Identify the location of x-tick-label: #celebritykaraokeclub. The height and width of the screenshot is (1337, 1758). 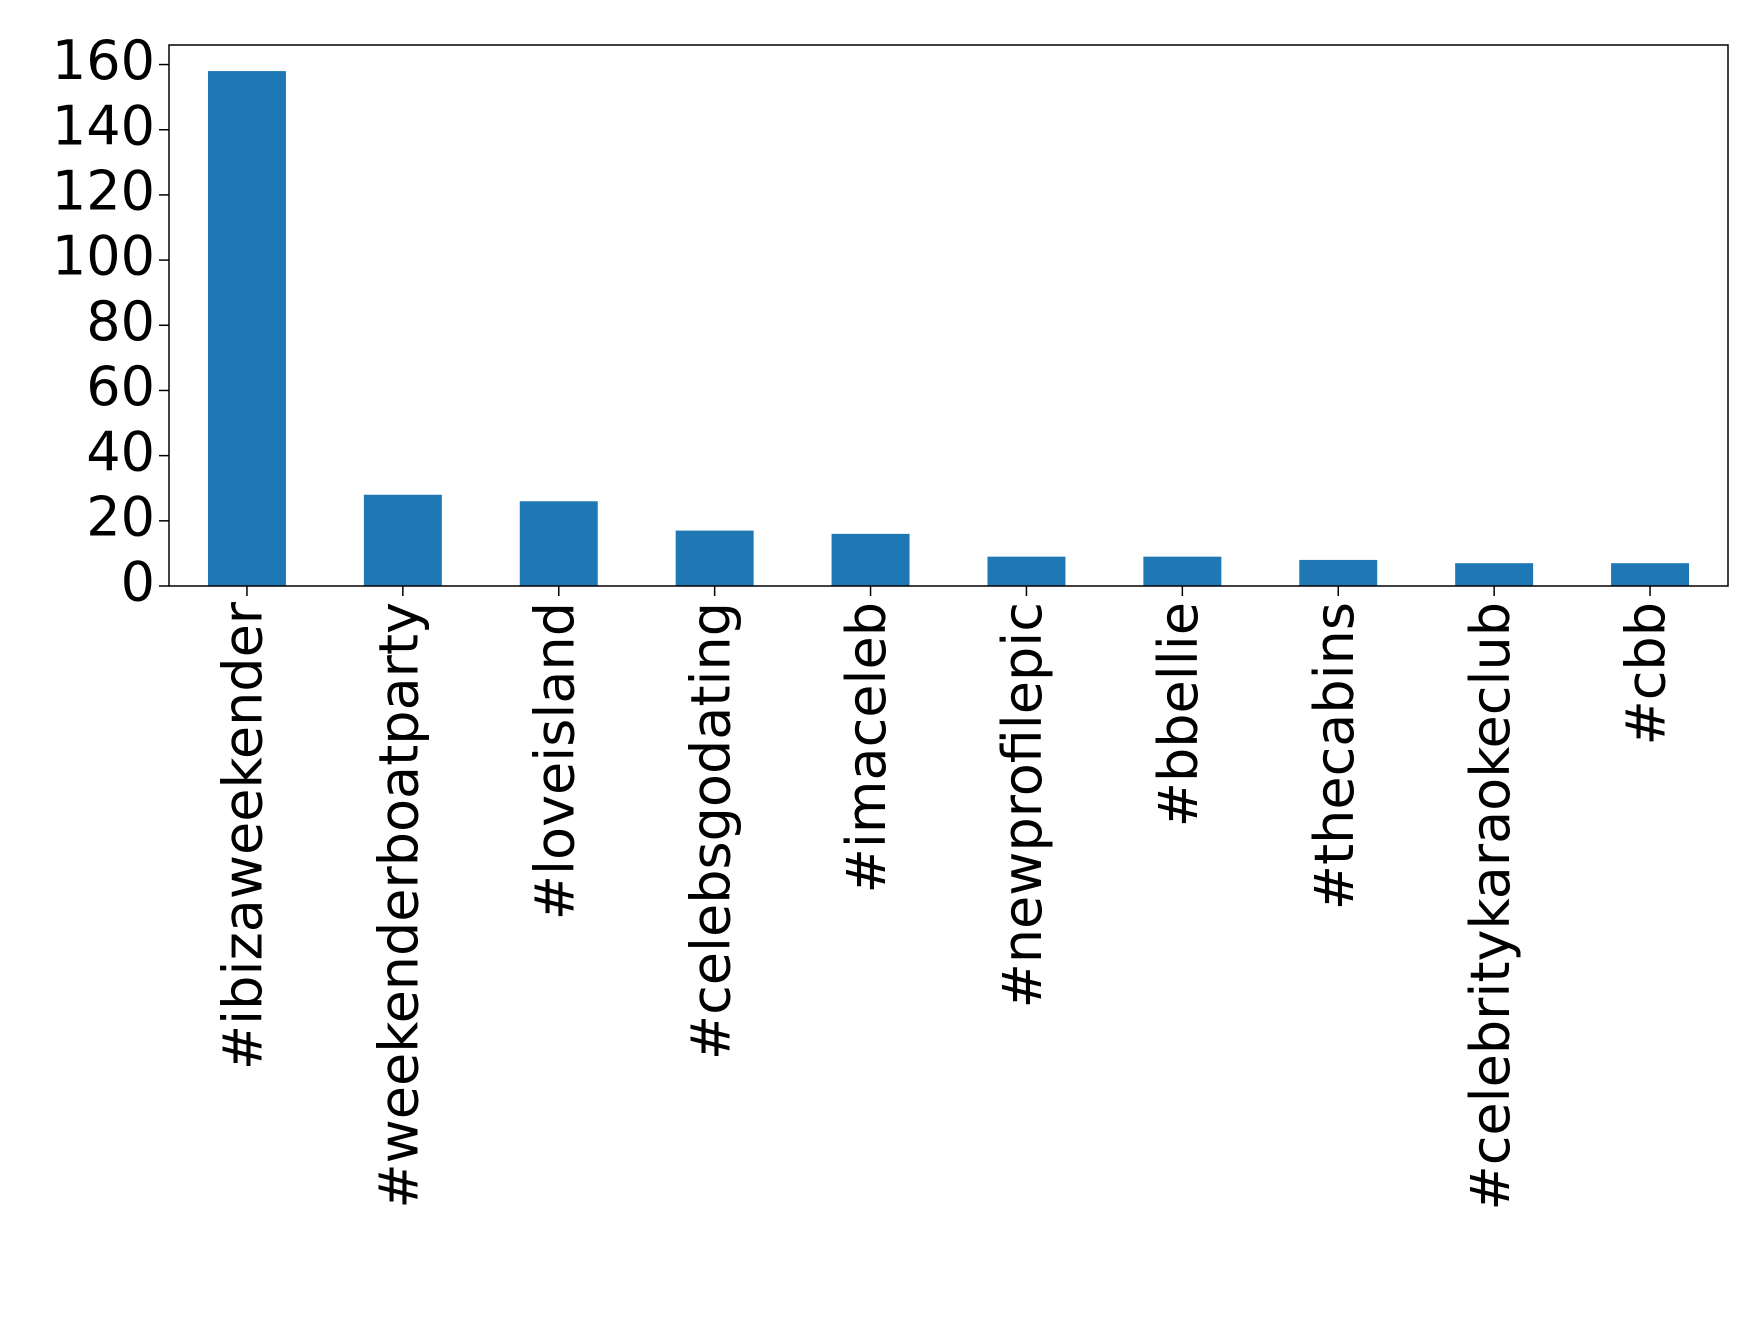
(1490, 906).